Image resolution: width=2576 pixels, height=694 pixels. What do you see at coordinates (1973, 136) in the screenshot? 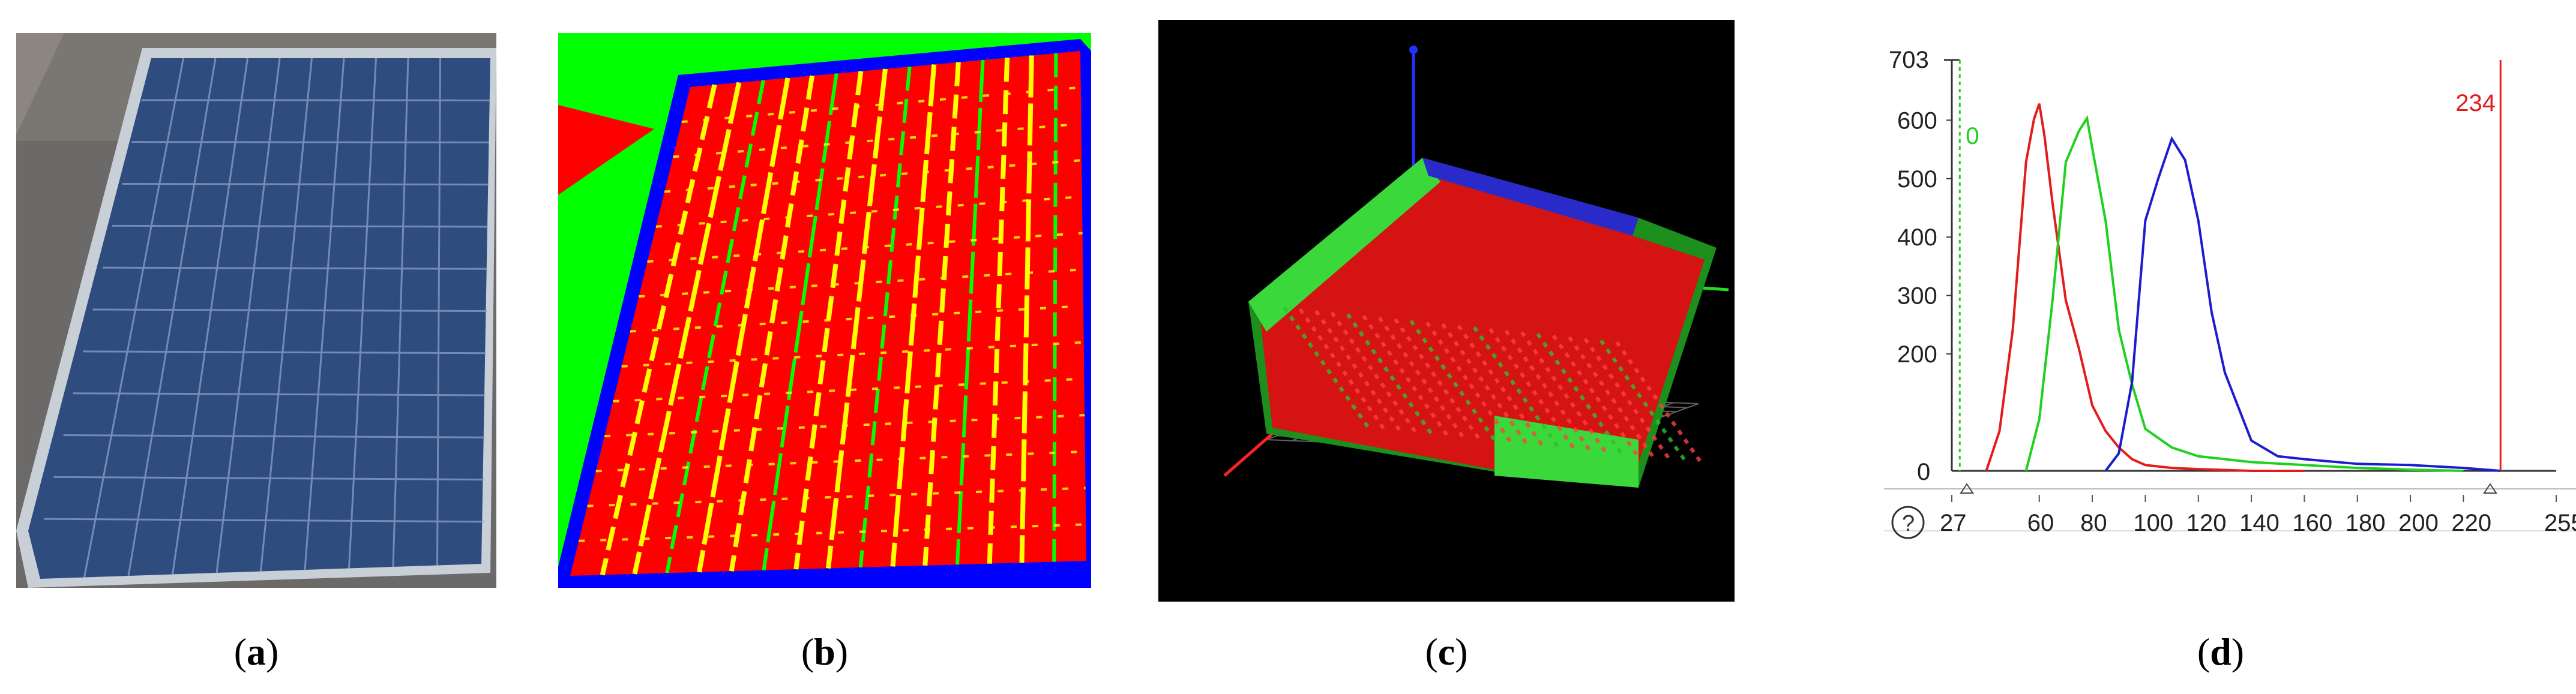
I see `left-marker-label: 0` at bounding box center [1973, 136].